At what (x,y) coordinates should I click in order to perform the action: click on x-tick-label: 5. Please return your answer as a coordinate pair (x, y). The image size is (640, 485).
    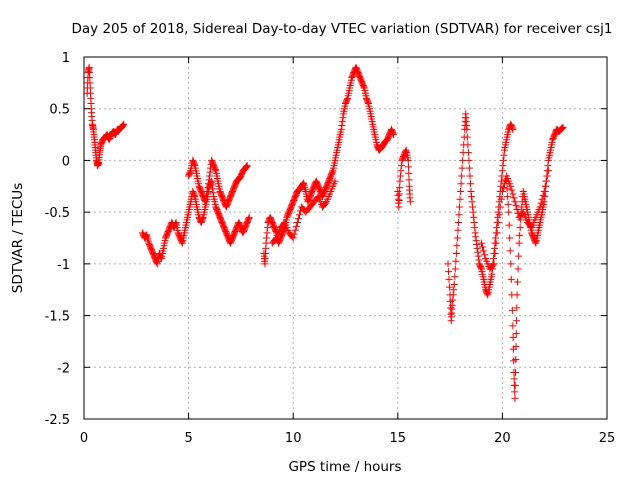
    Looking at the image, I should click on (188, 438).